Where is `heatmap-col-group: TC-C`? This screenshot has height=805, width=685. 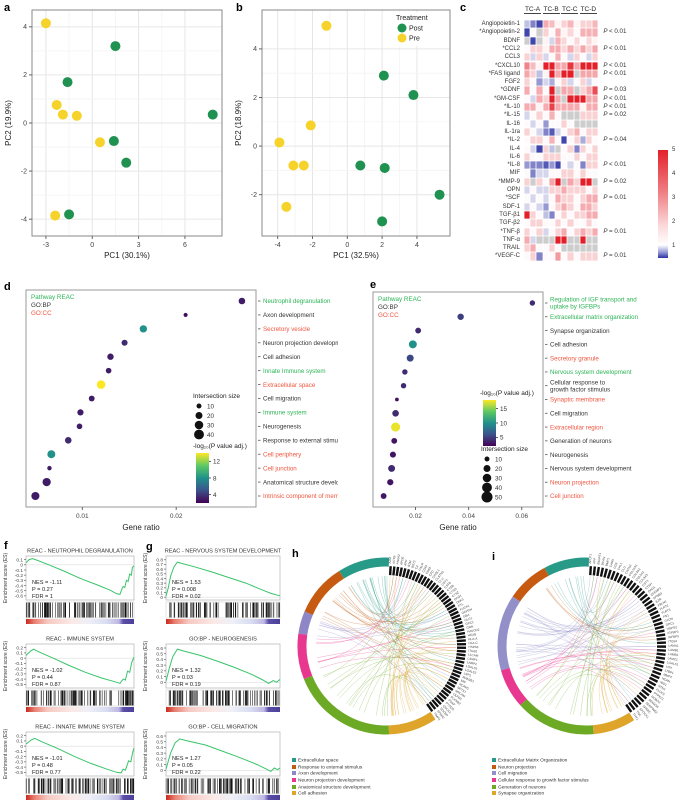 heatmap-col-group: TC-C is located at coordinates (570, 10).